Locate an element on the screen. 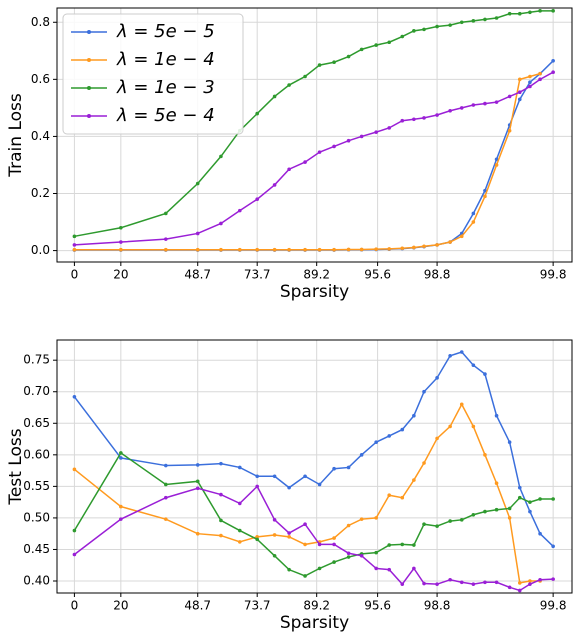 This screenshot has width=578, height=644. x-tick-label: 48.7 is located at coordinates (197, 275).